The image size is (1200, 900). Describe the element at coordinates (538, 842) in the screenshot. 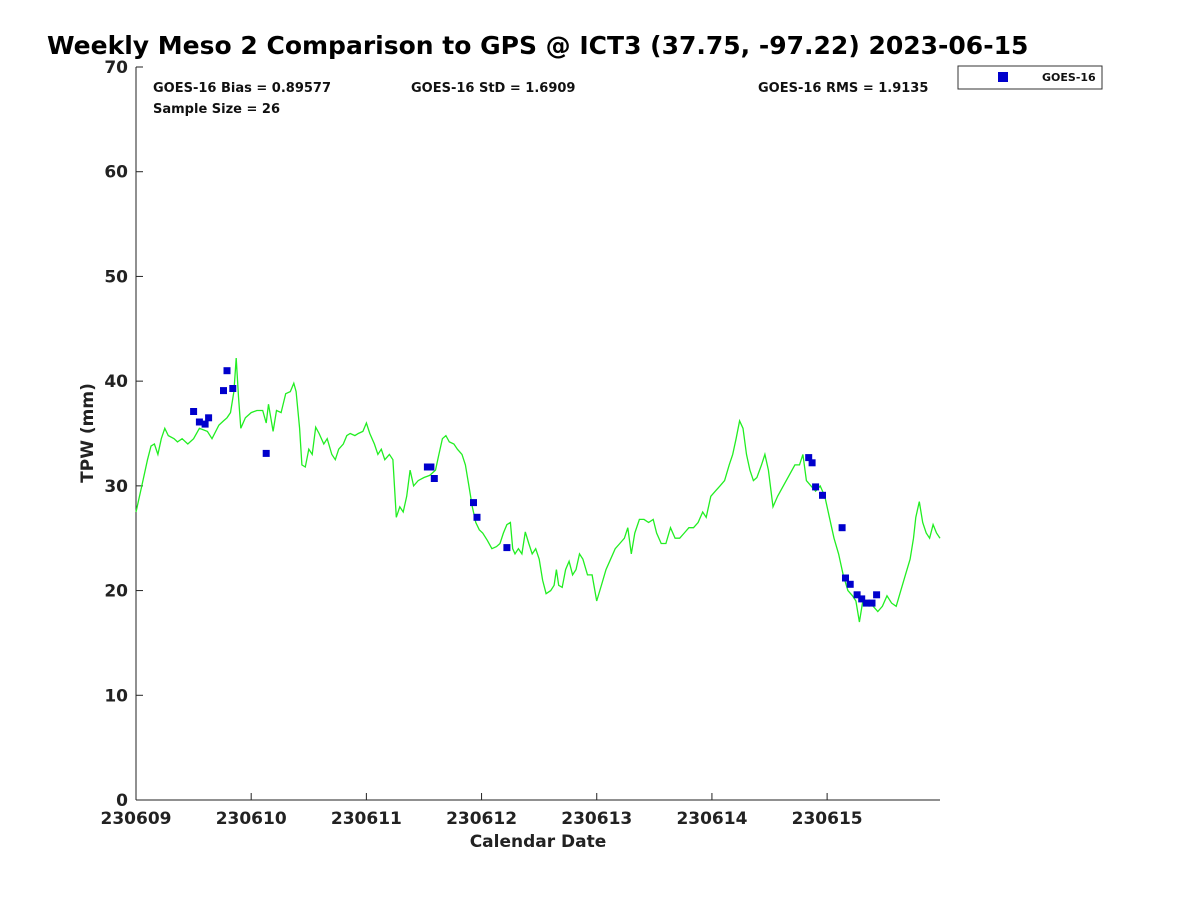

I see `x-axis-label: Calendar Date` at that location.